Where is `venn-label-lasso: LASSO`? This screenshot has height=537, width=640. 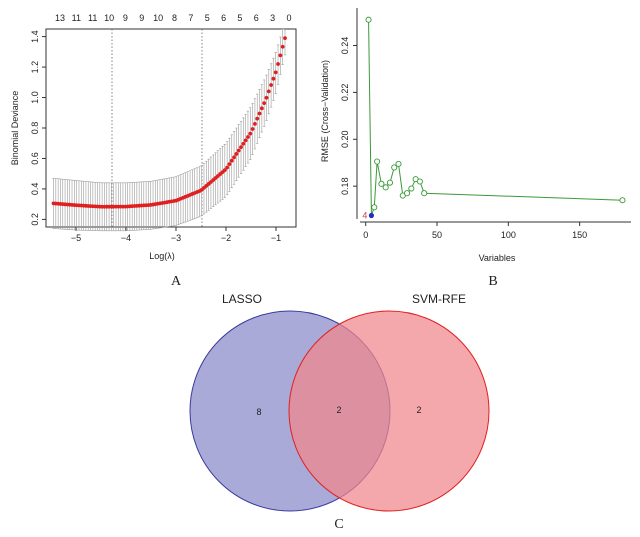 venn-label-lasso: LASSO is located at coordinates (242, 299).